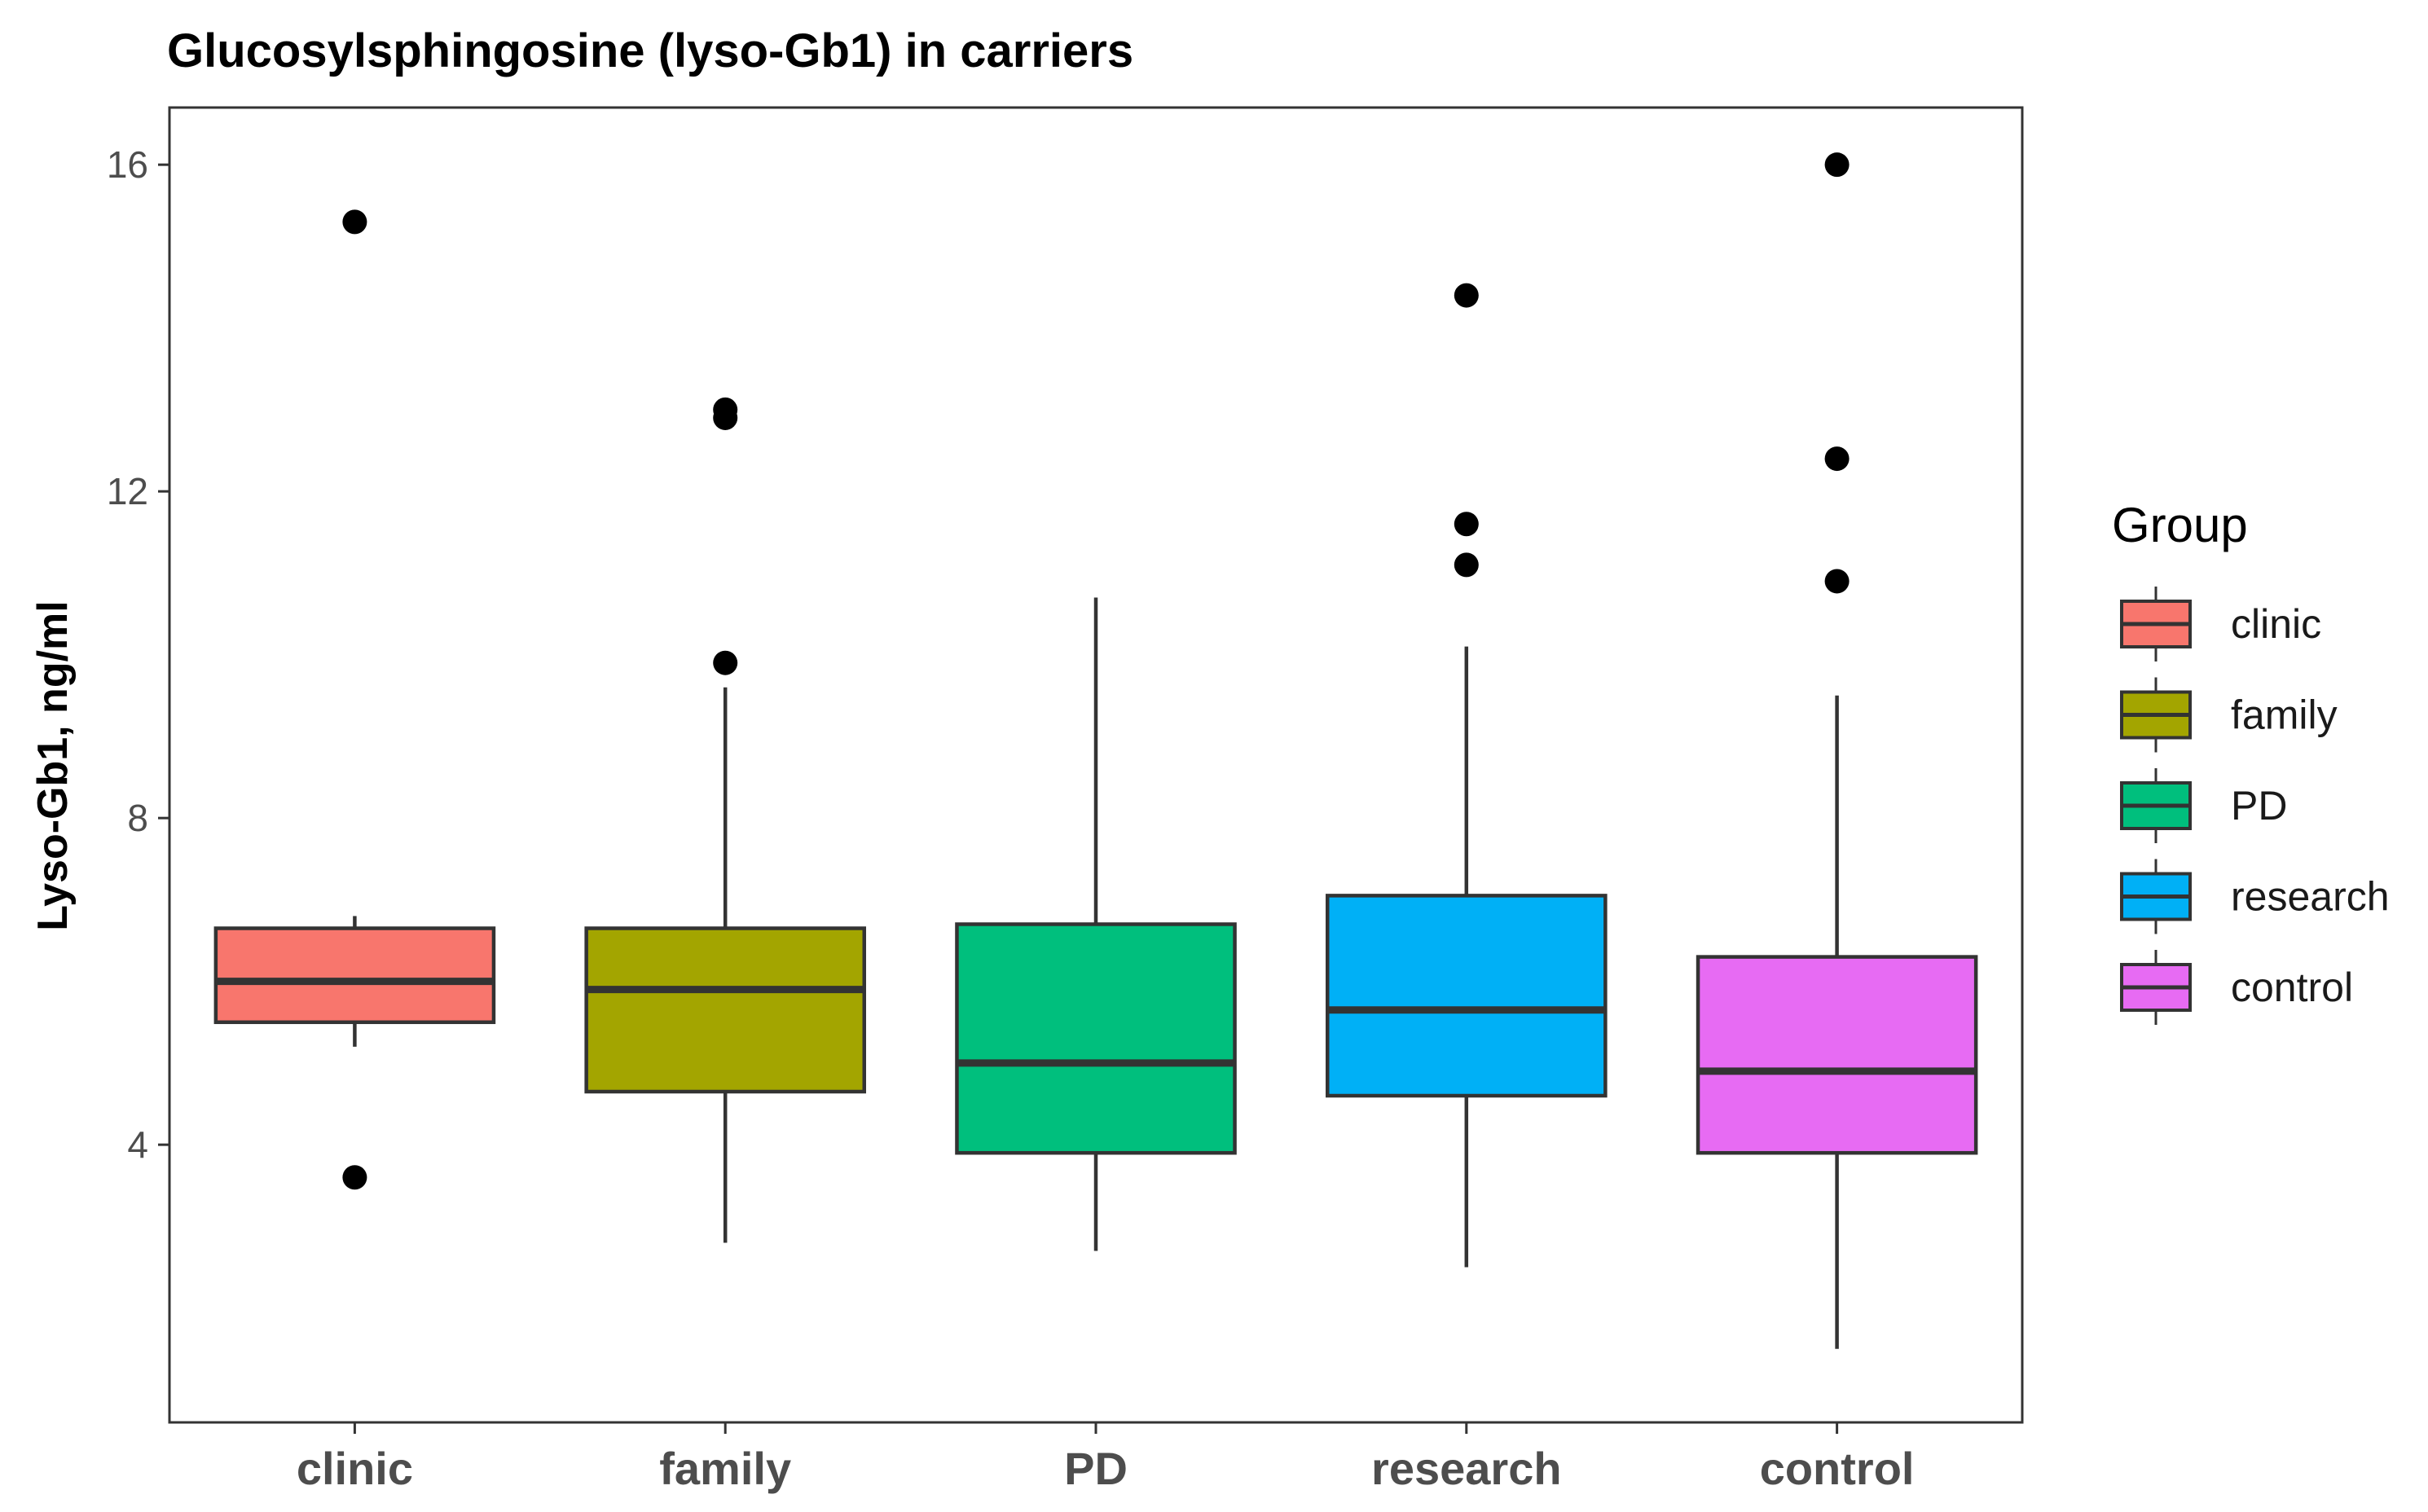 This screenshot has height=1512, width=2428. I want to click on legend-item-PD: PD, so click(2203, 805).